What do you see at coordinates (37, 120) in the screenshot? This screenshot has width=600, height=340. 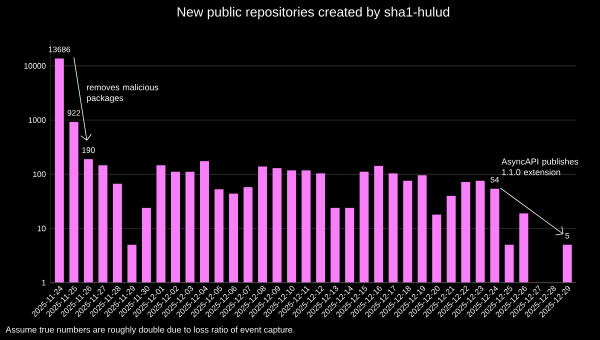 I see `y-tick-label: 1000` at bounding box center [37, 120].